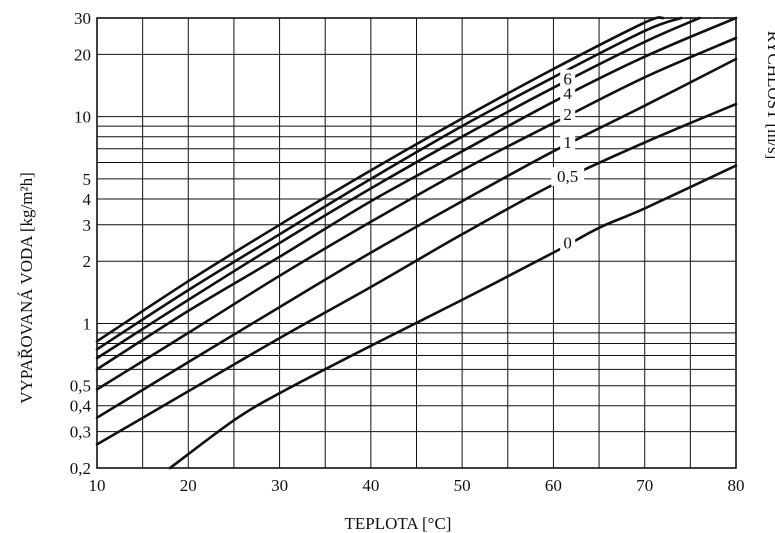 Image resolution: width=775 pixels, height=533 pixels. What do you see at coordinates (644, 485) in the screenshot?
I see `x-tick-label: 70` at bounding box center [644, 485].